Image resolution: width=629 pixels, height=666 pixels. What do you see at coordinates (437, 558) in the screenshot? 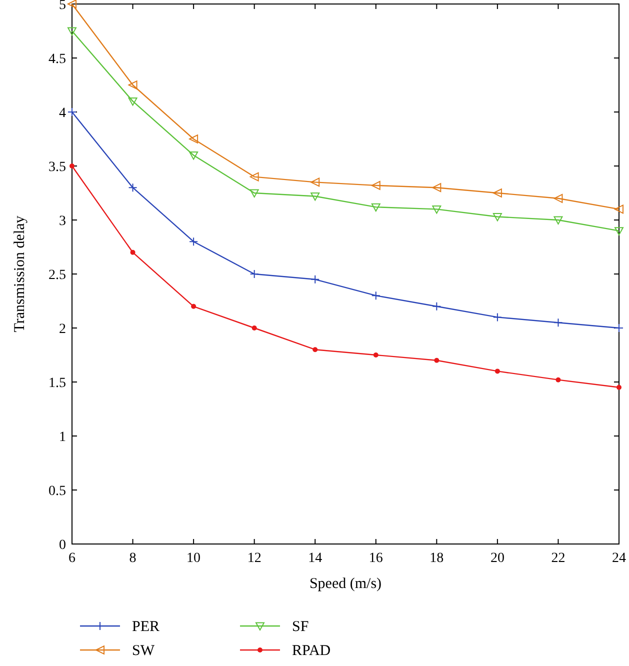
I see `x-tick-label: 18` at bounding box center [437, 558].